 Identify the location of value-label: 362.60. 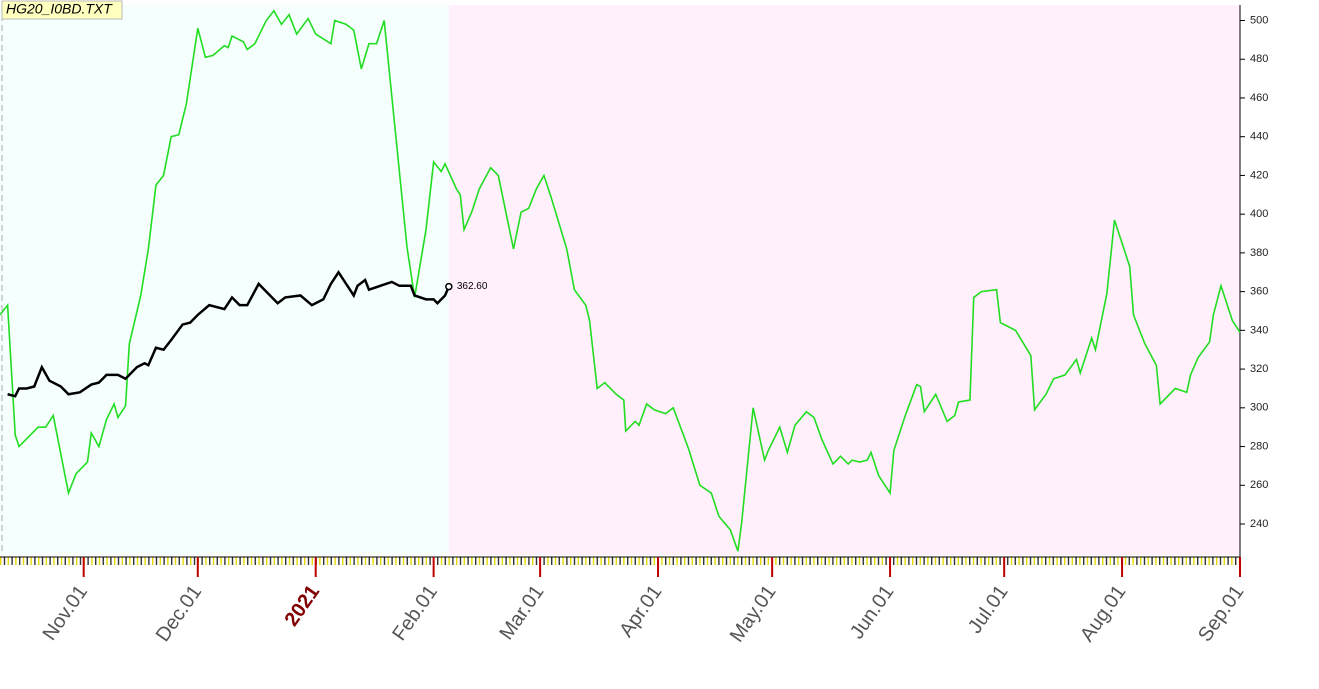
(472, 286).